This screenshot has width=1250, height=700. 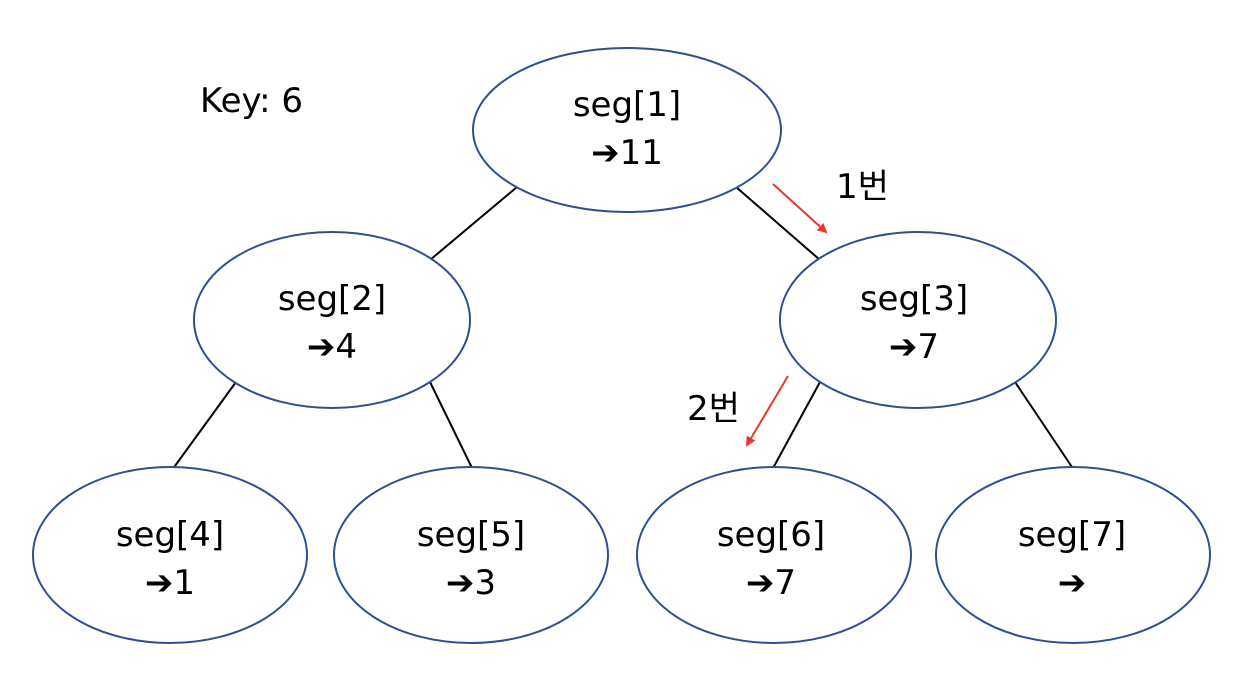 I want to click on node-seg4: seg[4] ➔1, so click(x=170, y=555).